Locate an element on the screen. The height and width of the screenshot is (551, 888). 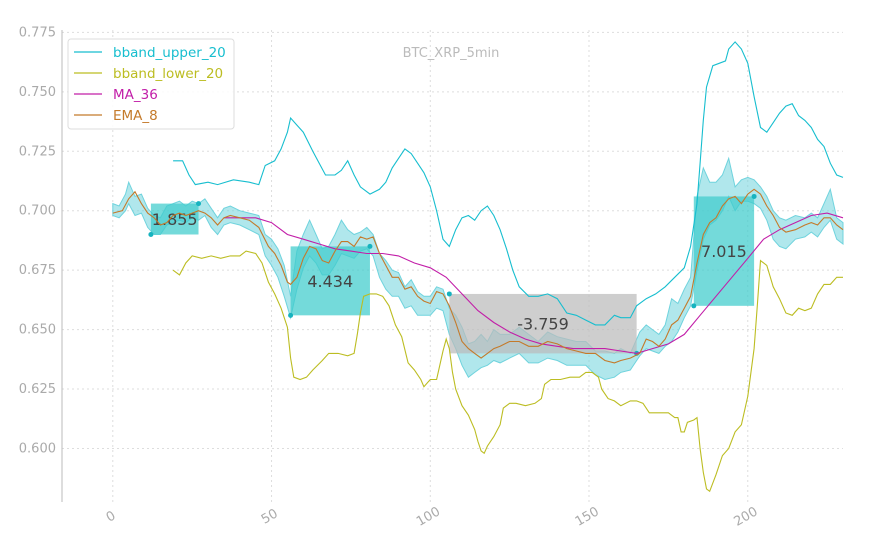
y-tick-label: 0.700 is located at coordinates (37, 211).